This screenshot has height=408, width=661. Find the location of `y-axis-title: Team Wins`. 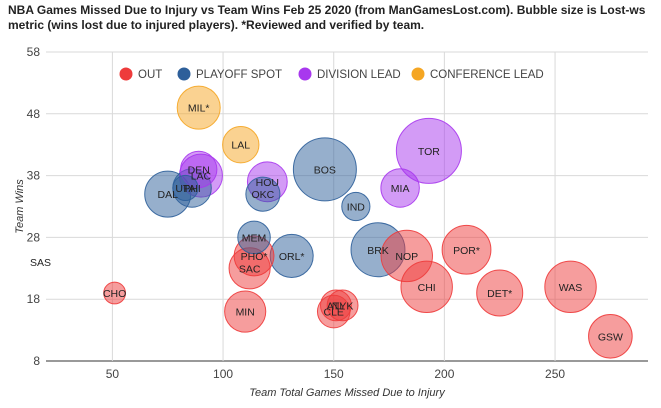

y-axis-title: Team Wins is located at coordinates (20, 206).